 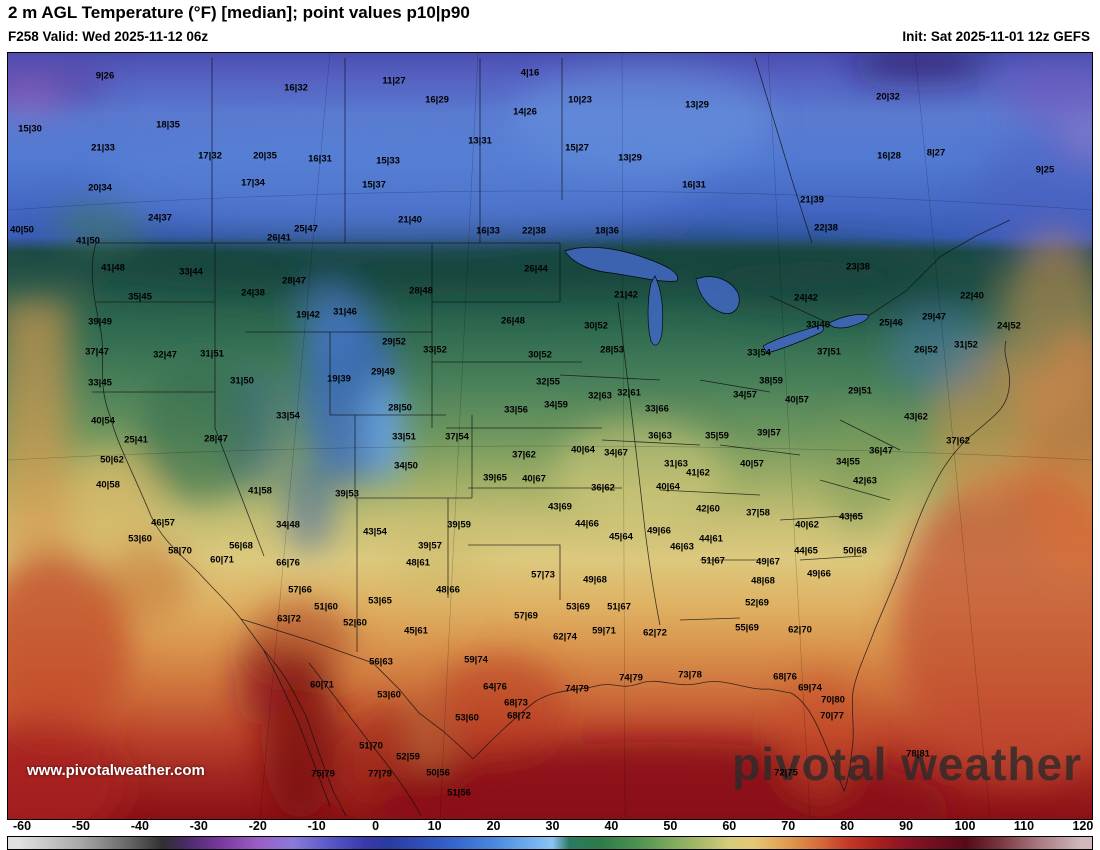 What do you see at coordinates (198, 826) in the screenshot?
I see `colorbar-tick: -30` at bounding box center [198, 826].